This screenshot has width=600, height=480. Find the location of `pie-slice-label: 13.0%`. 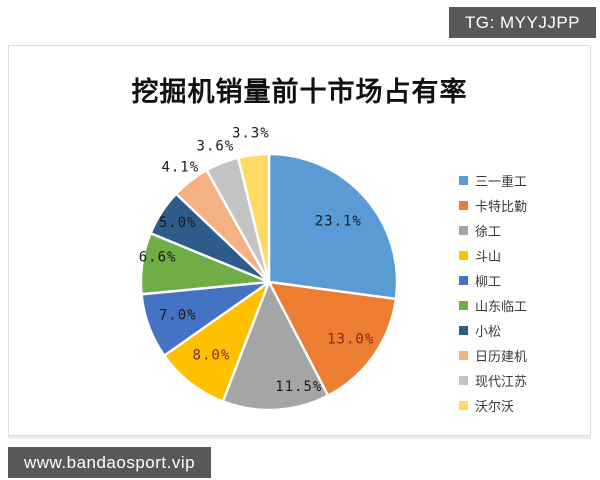

pie-slice-label: 13.0% is located at coordinates (350, 339).